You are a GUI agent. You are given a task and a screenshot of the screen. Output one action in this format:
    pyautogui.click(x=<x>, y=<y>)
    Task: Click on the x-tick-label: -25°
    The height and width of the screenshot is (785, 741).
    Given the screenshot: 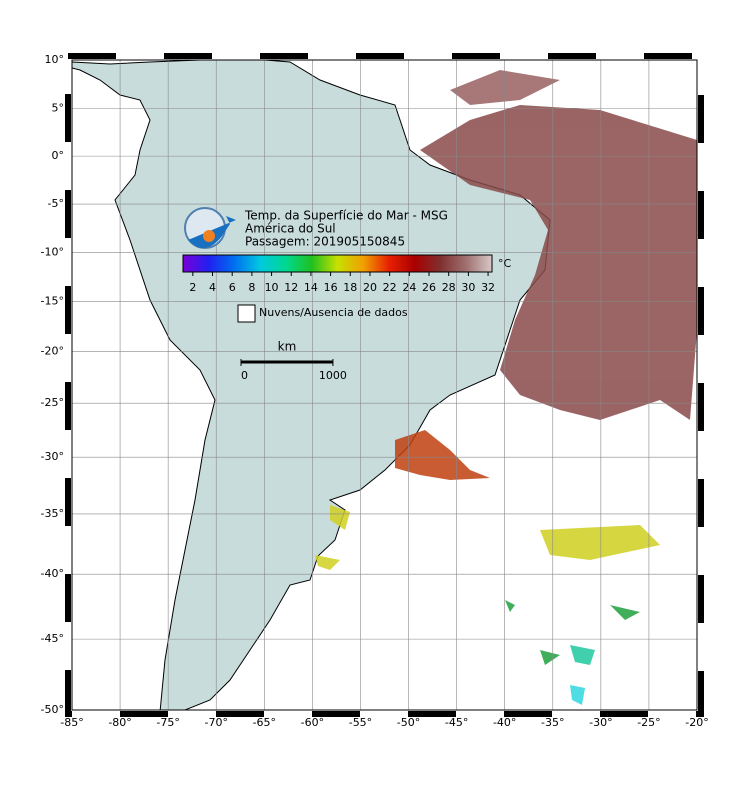 What is the action you would take?
    pyautogui.click(x=648, y=722)
    